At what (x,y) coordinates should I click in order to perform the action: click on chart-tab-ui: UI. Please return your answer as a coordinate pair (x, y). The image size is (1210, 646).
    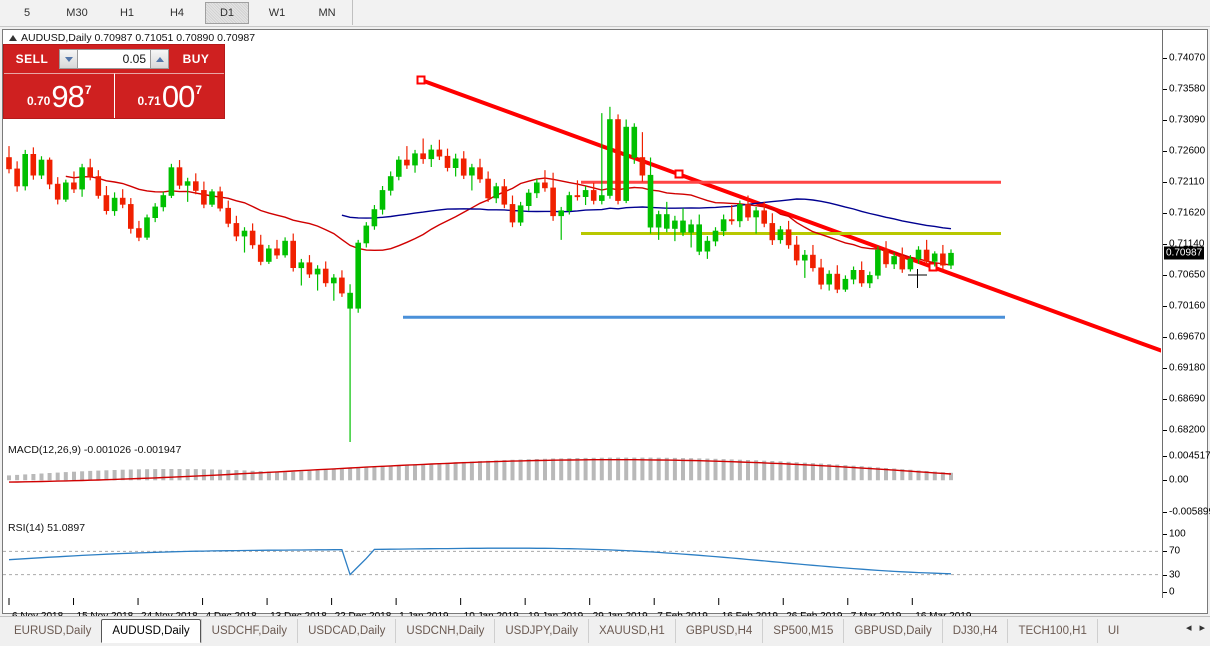
    Looking at the image, I should click on (1113, 631).